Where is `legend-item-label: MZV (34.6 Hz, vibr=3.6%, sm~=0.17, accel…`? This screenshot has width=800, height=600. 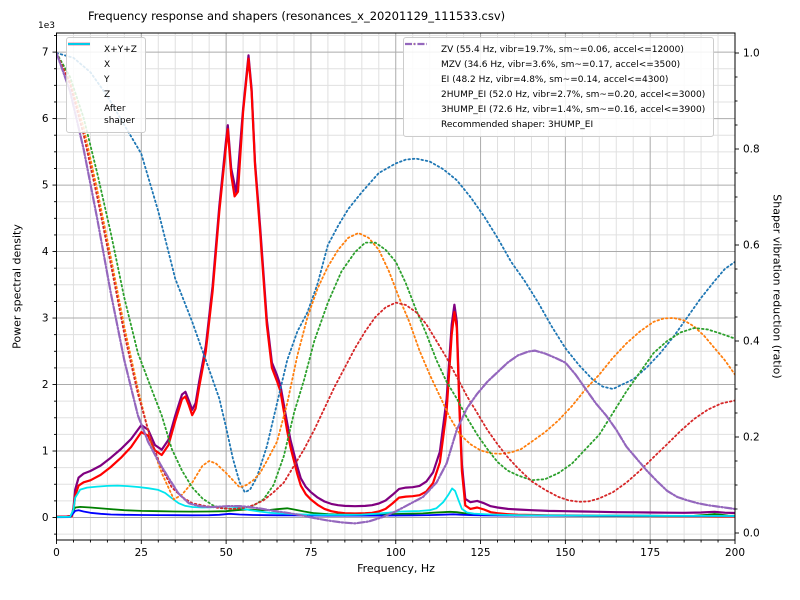 legend-item-label: MZV (34.6 Hz, vibr=3.6%, sm~=0.17, accel… is located at coordinates (561, 64).